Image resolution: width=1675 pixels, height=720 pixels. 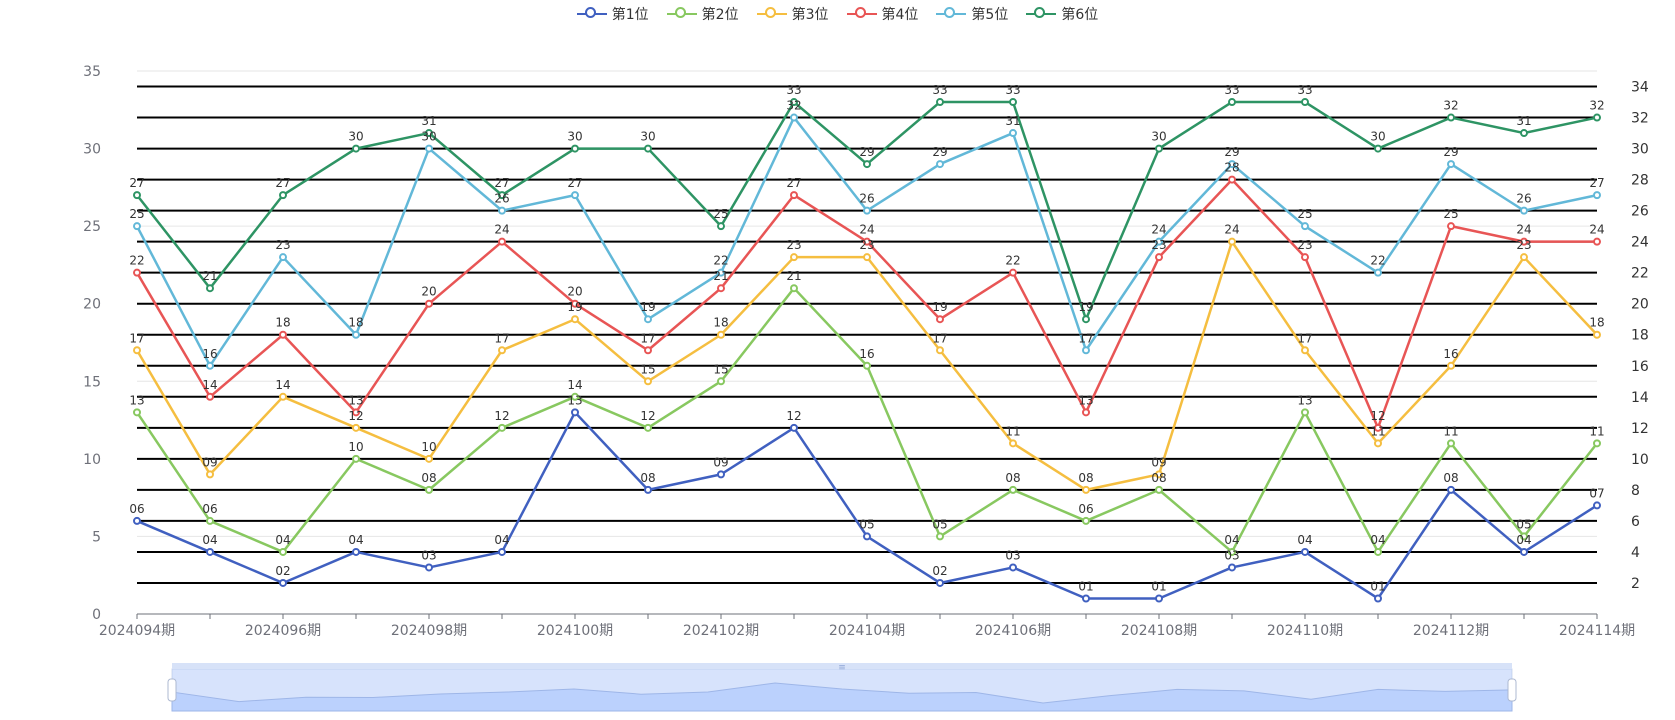 What do you see at coordinates (1062, 14) in the screenshot?
I see `legend-item-6: 第6位` at bounding box center [1062, 14].